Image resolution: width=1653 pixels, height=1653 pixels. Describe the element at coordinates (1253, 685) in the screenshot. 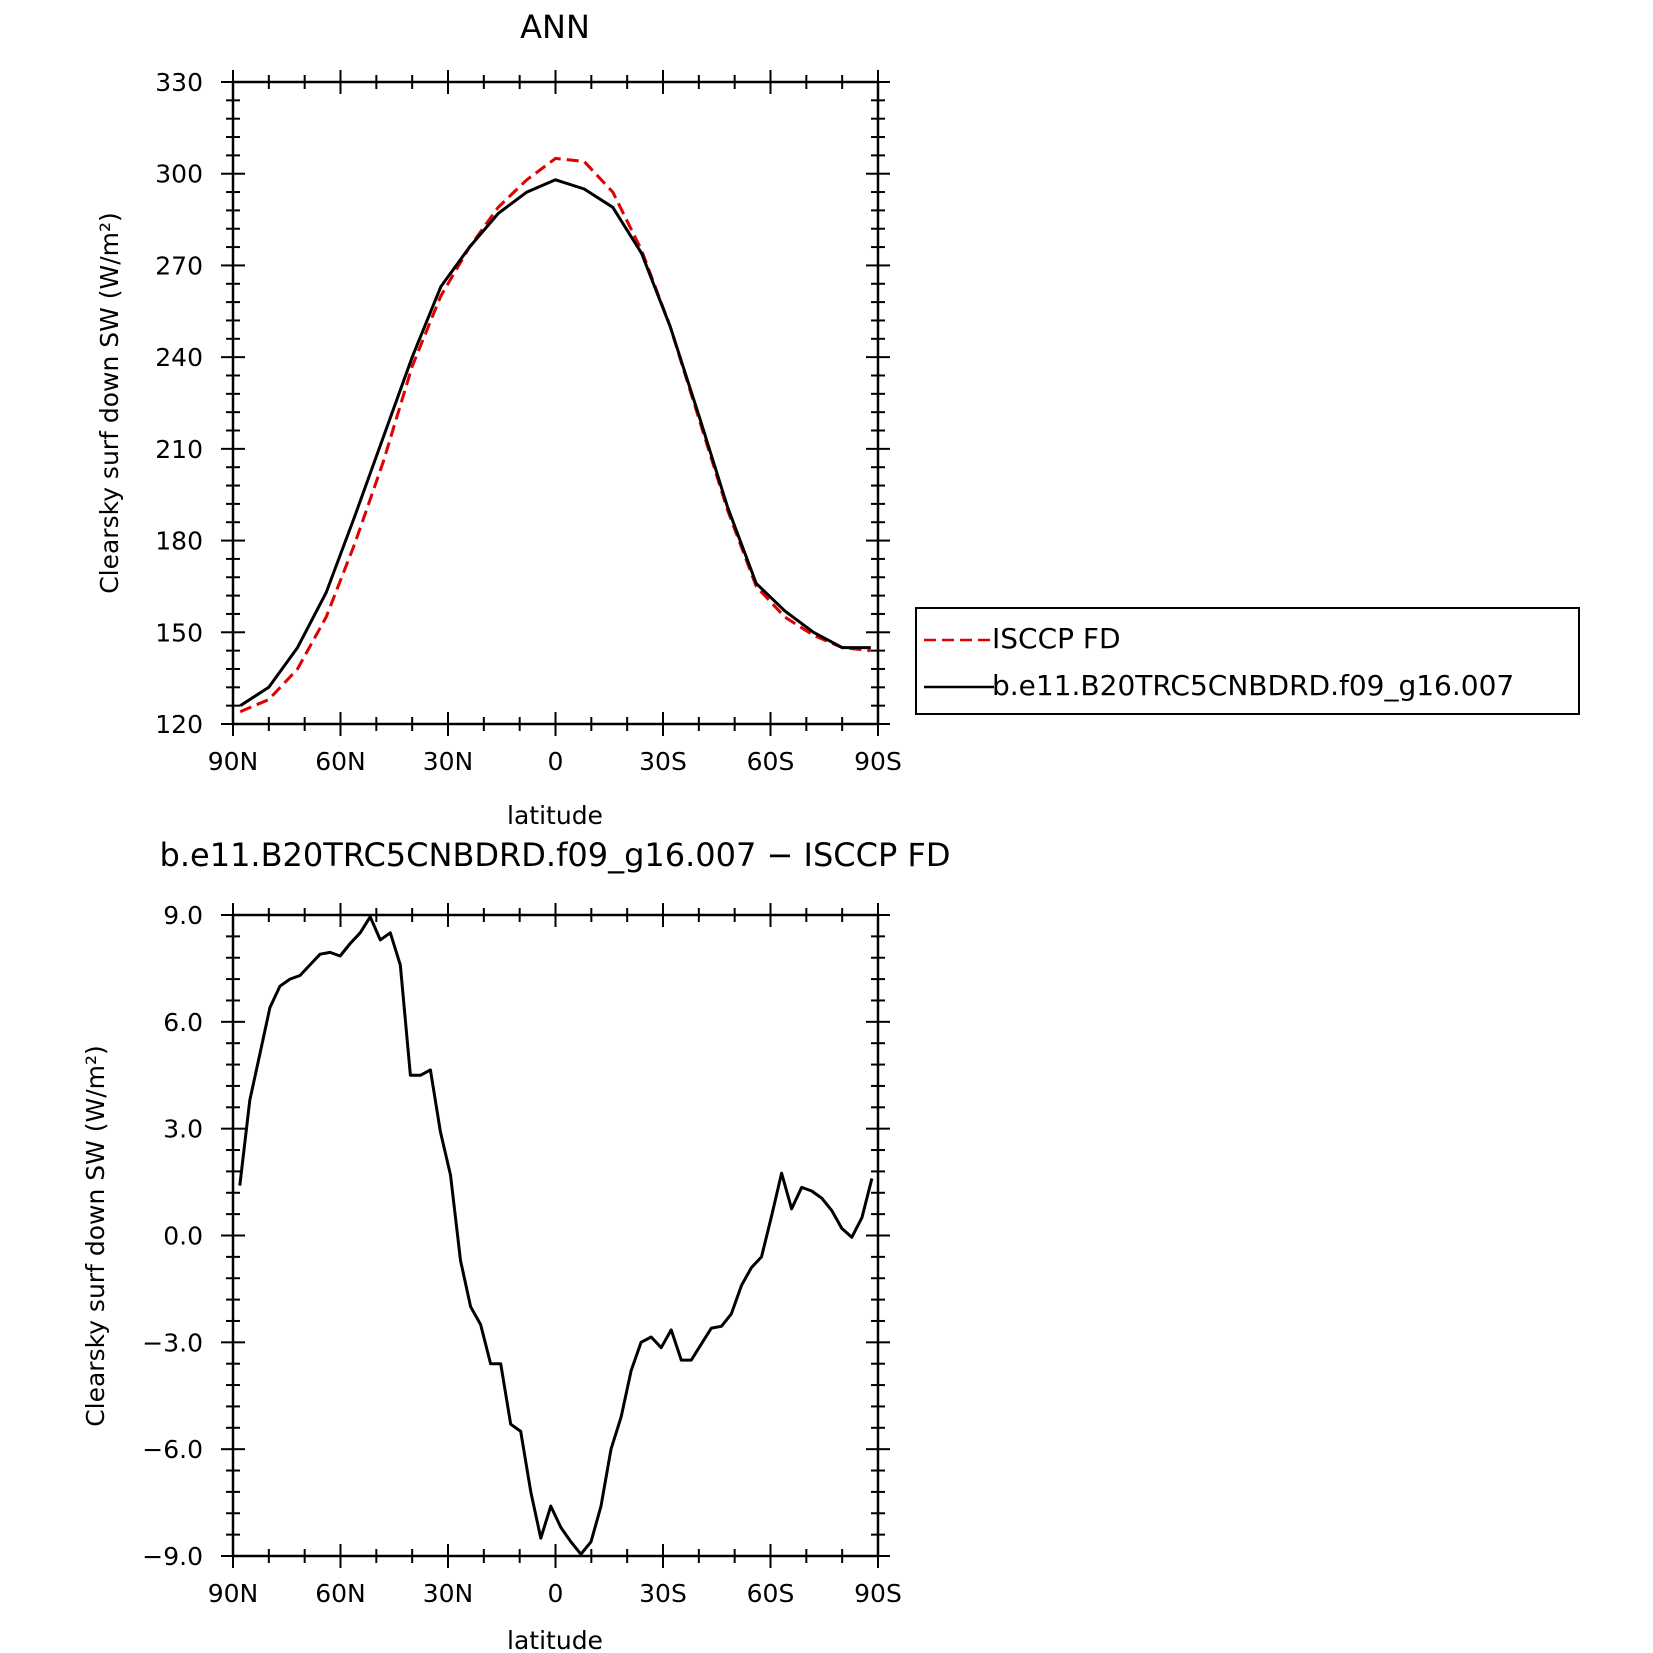

I see `legend-label-model: b.e11.B20TRC5CNBDRD.f09_g16.007` at that location.